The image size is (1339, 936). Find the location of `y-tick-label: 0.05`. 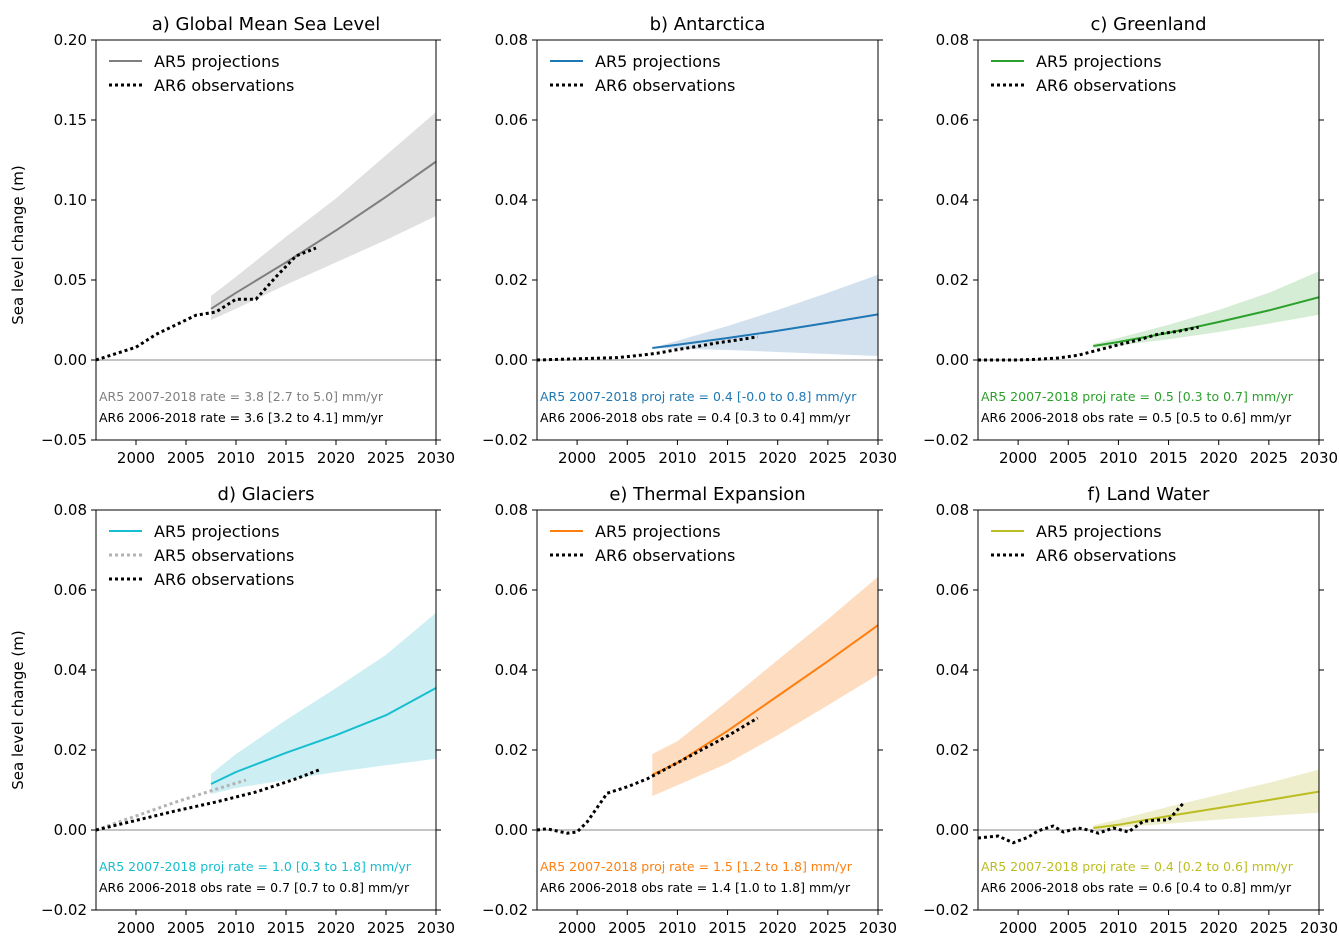

y-tick-label: 0.05 is located at coordinates (70, 280).